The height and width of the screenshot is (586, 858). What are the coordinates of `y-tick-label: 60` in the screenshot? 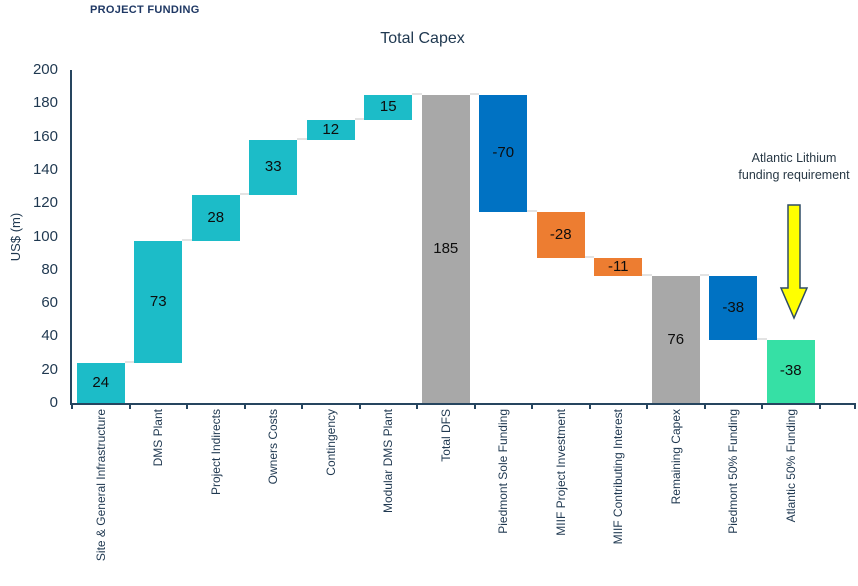 It's located at (49, 303).